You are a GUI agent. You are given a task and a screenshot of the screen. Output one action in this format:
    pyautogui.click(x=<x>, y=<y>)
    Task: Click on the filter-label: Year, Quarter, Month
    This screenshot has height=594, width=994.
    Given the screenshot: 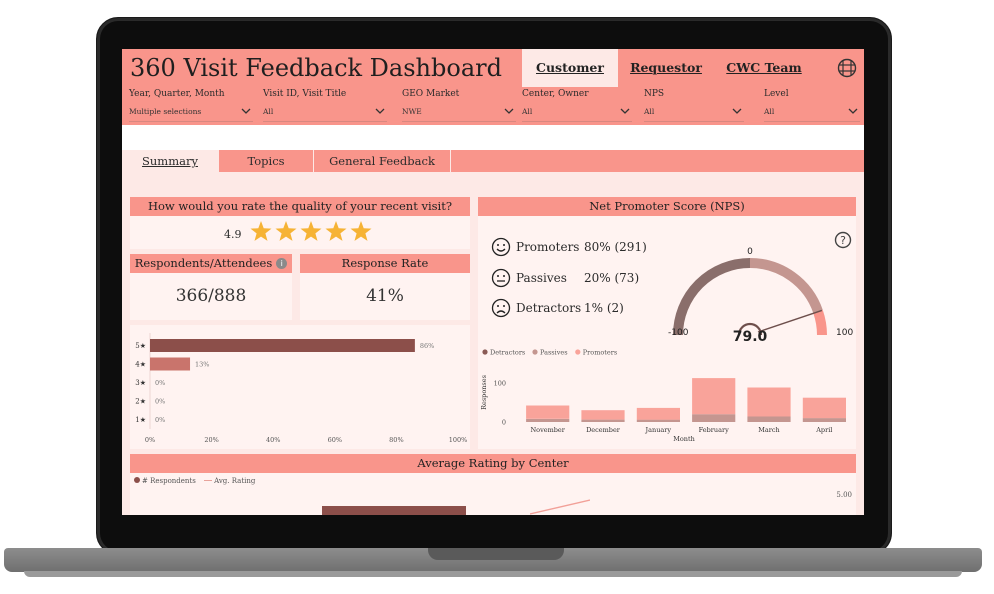 What is the action you would take?
    pyautogui.click(x=177, y=94)
    